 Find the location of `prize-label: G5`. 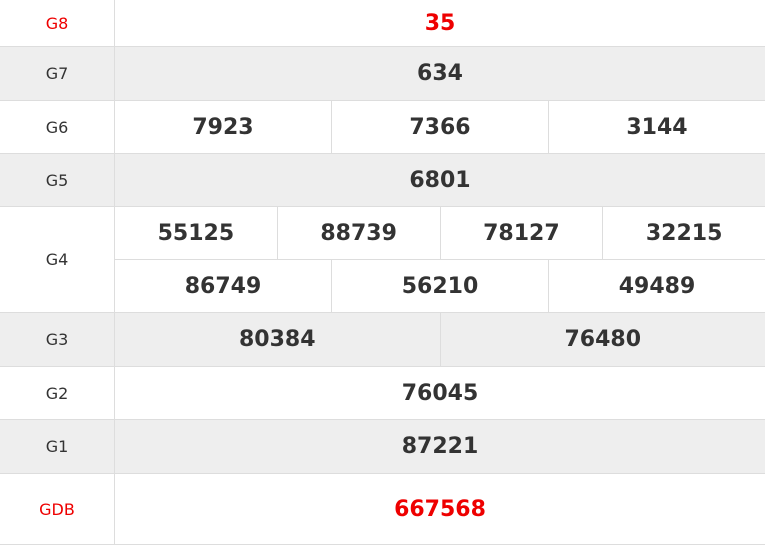

prize-label: G5 is located at coordinates (57, 180).